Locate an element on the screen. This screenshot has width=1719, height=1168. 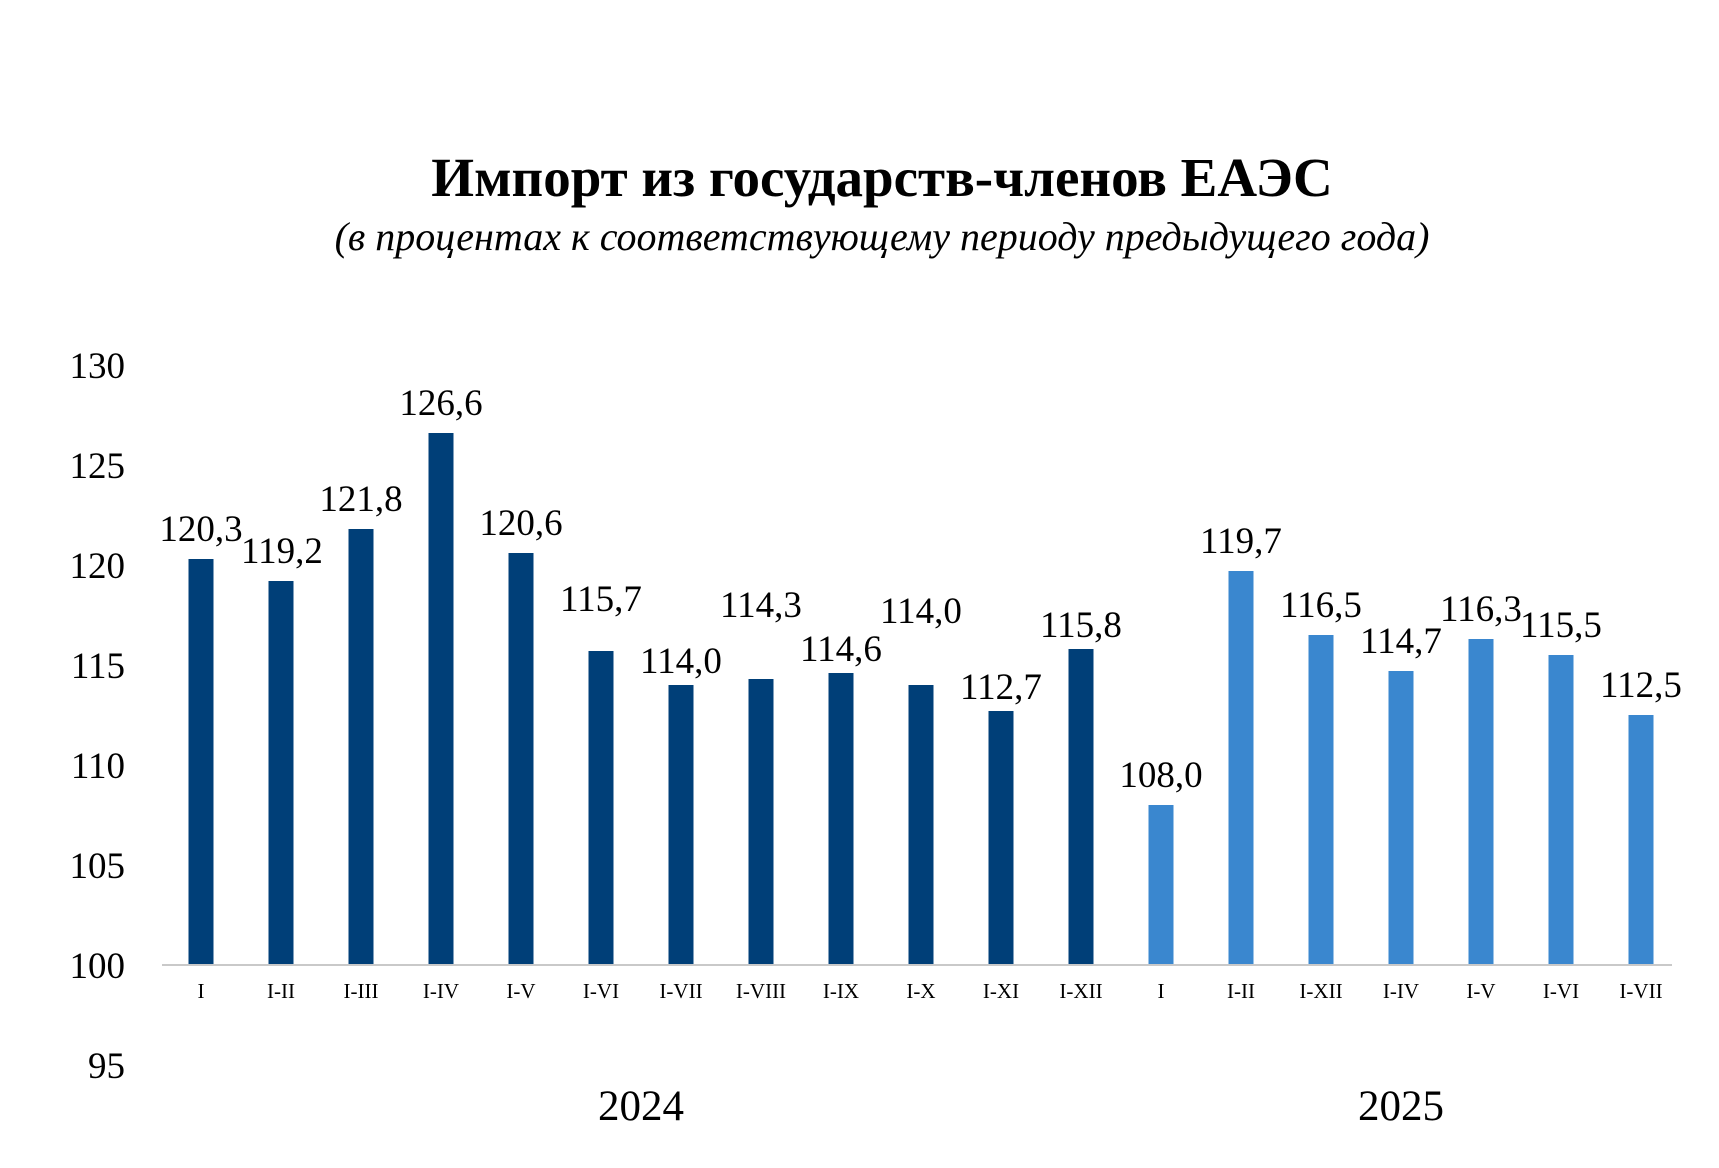
bar-value-label: 126,6 is located at coordinates (440, 403).